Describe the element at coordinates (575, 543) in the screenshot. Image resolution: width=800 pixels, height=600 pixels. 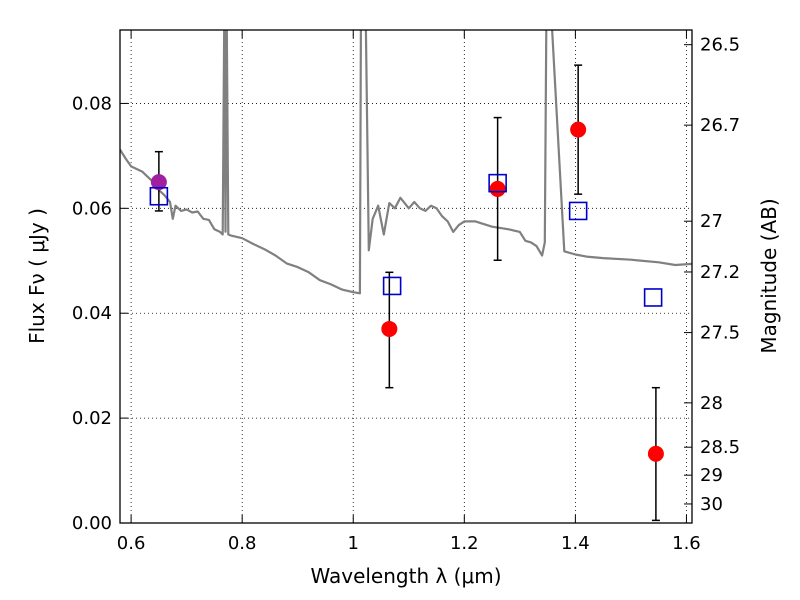
I see `x-tick-label: 1.4` at that location.